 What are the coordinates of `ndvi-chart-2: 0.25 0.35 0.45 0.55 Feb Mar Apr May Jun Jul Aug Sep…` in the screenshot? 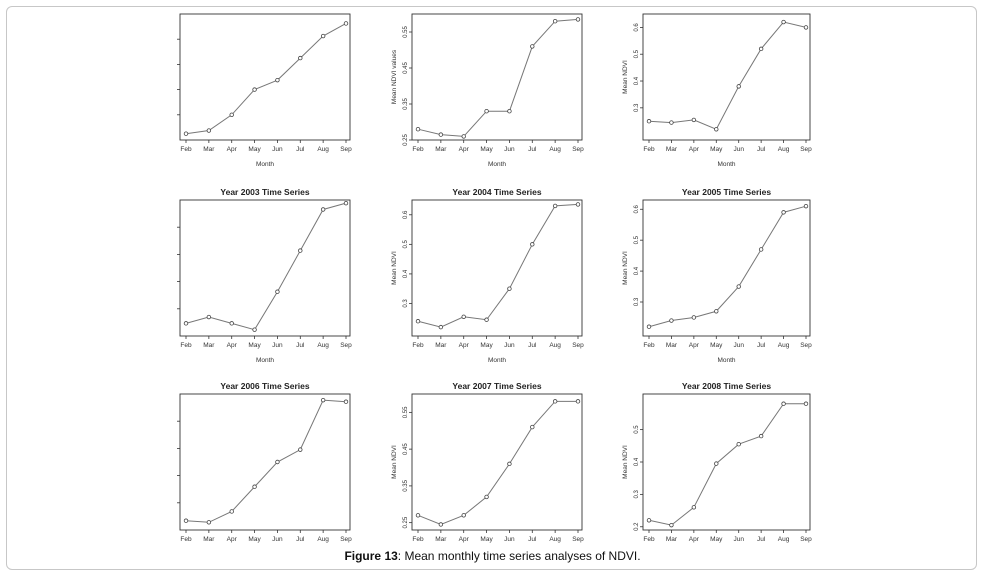 It's located at (479, 87).